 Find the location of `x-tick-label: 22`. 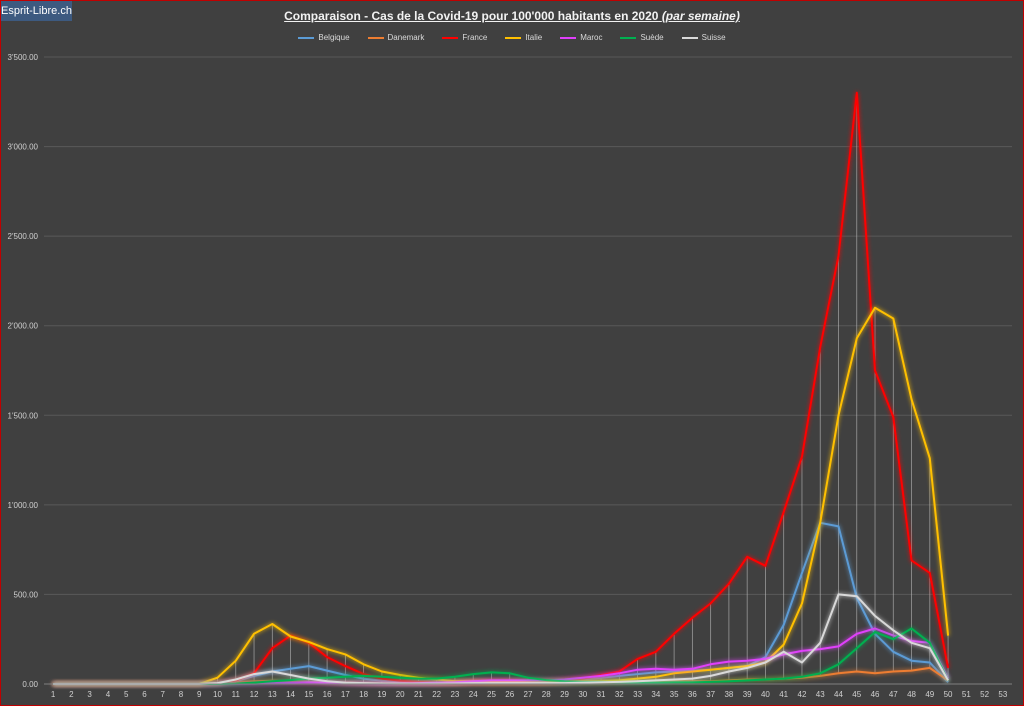

x-tick-label: 22 is located at coordinates (436, 694).